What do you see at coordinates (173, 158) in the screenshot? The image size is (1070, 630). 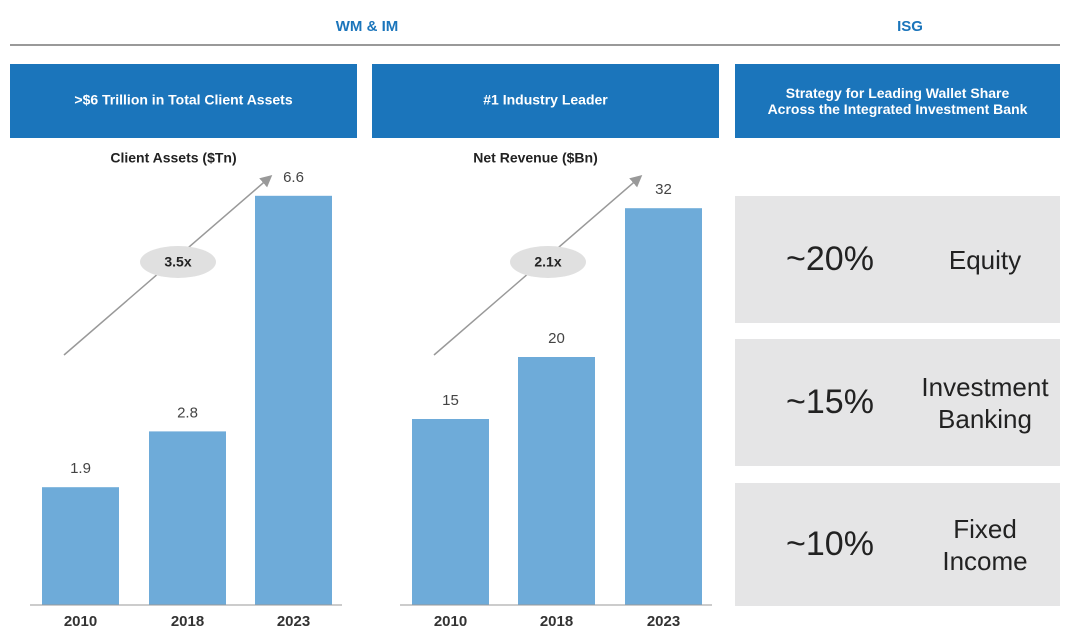 I see `chart-title: Client Assets ($Tn)` at bounding box center [173, 158].